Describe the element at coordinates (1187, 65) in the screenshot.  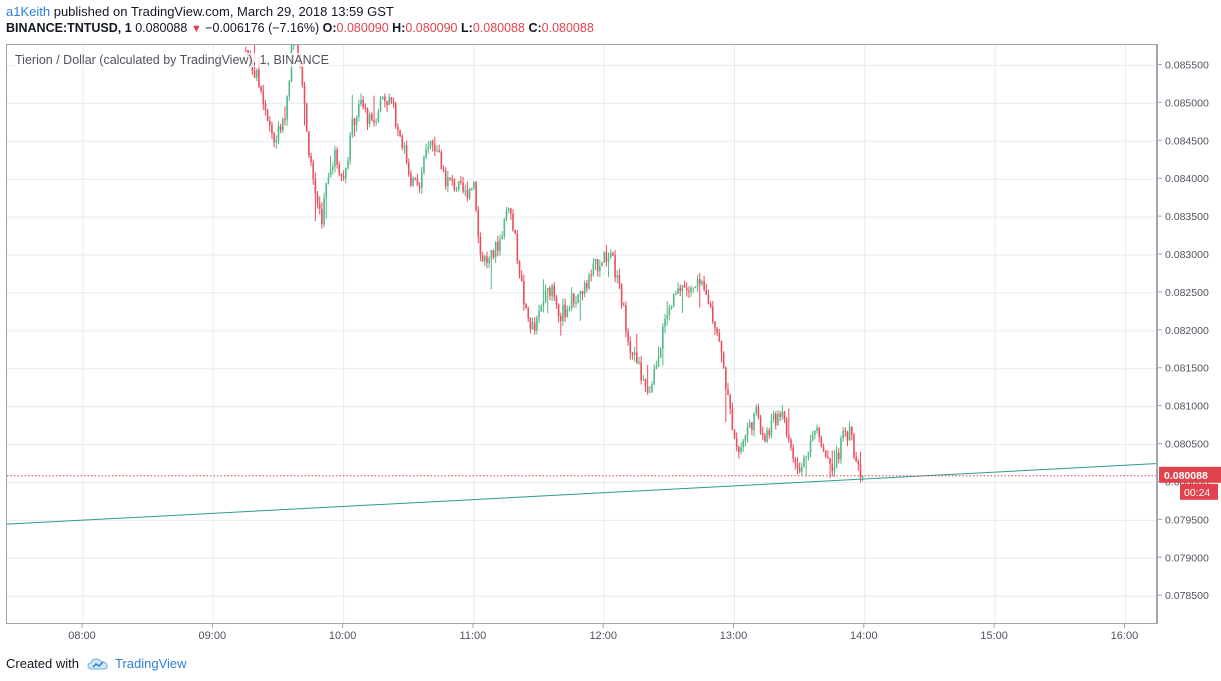
I see `y-axis-tick-label: 0.085500` at that location.